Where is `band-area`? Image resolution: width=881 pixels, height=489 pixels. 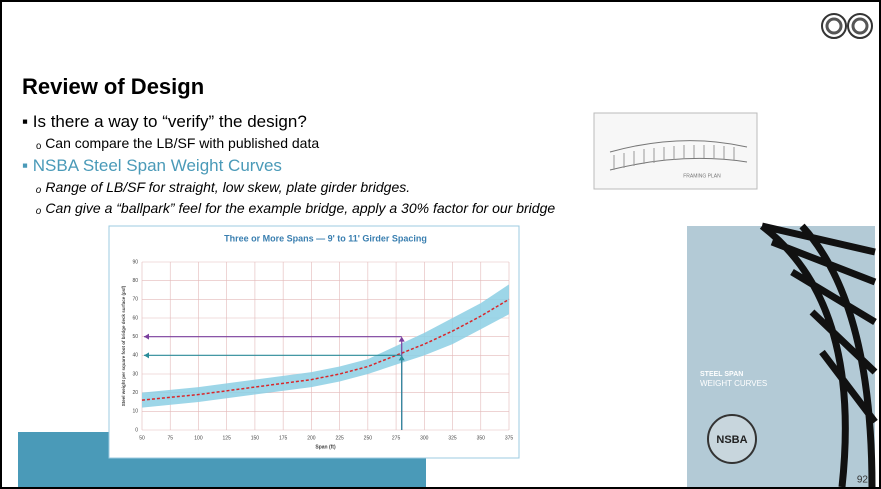 band-area is located at coordinates (325, 346).